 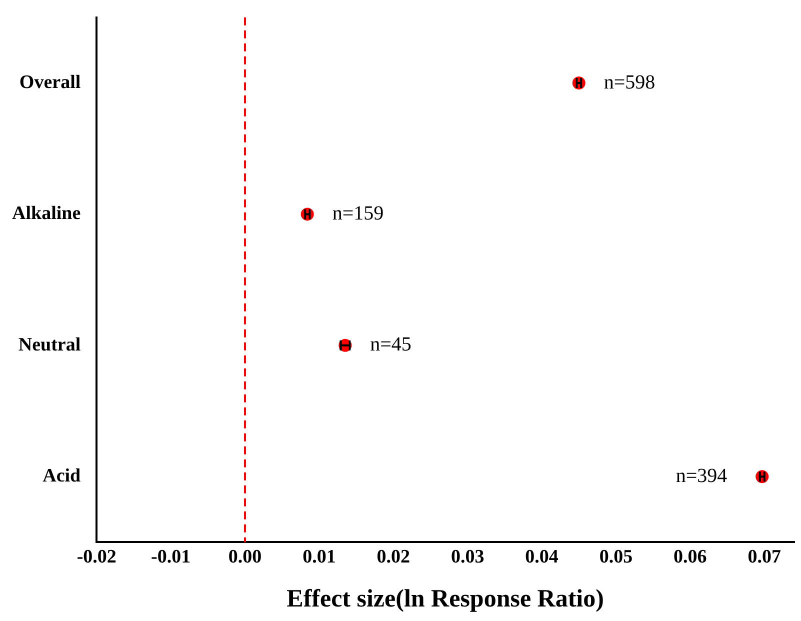 What do you see at coordinates (393, 557) in the screenshot?
I see `x-tick-label: 0.02` at bounding box center [393, 557].